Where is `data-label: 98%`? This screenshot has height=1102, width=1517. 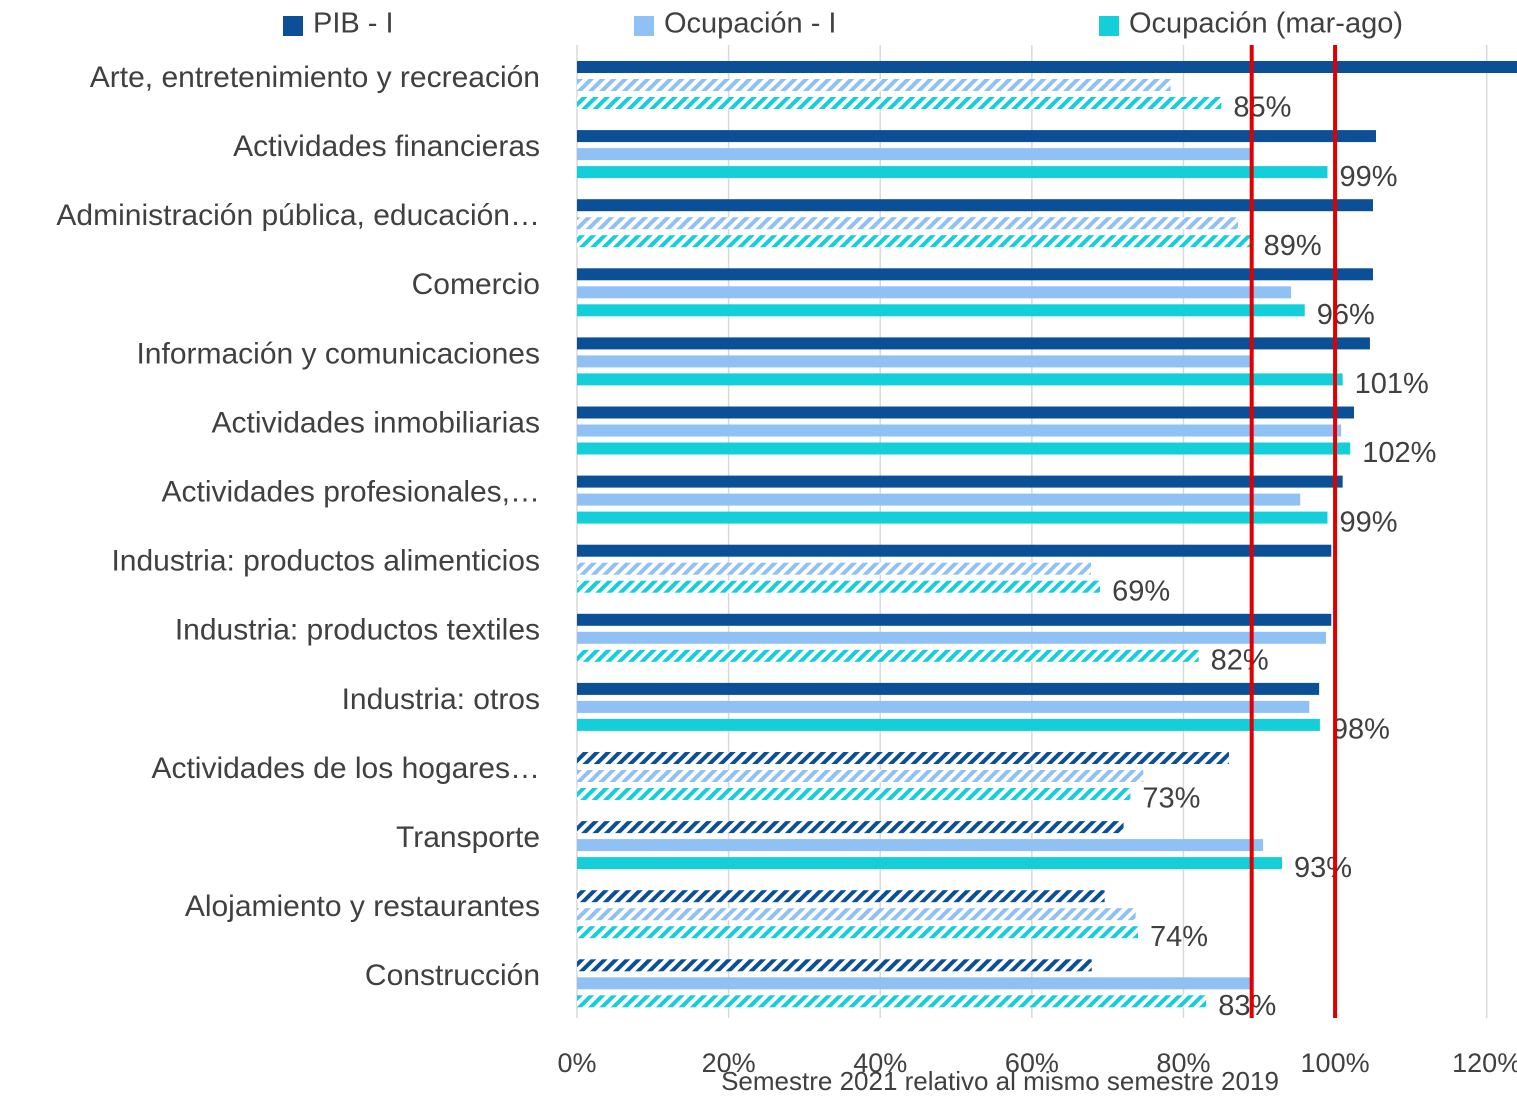 data-label: 98% is located at coordinates (1361, 730).